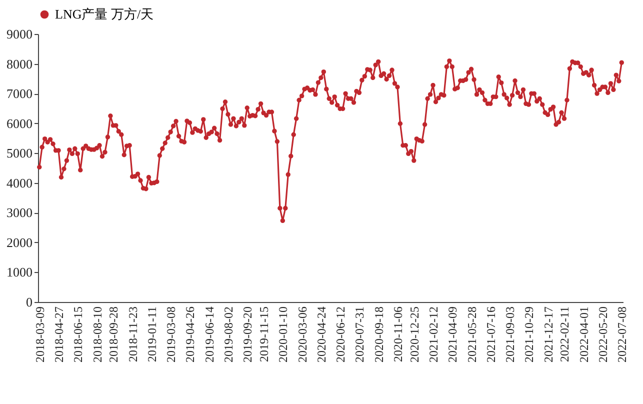 This screenshot has height=404, width=643. I want to click on x-tick-label: 2018-03-09, so click(39, 334).